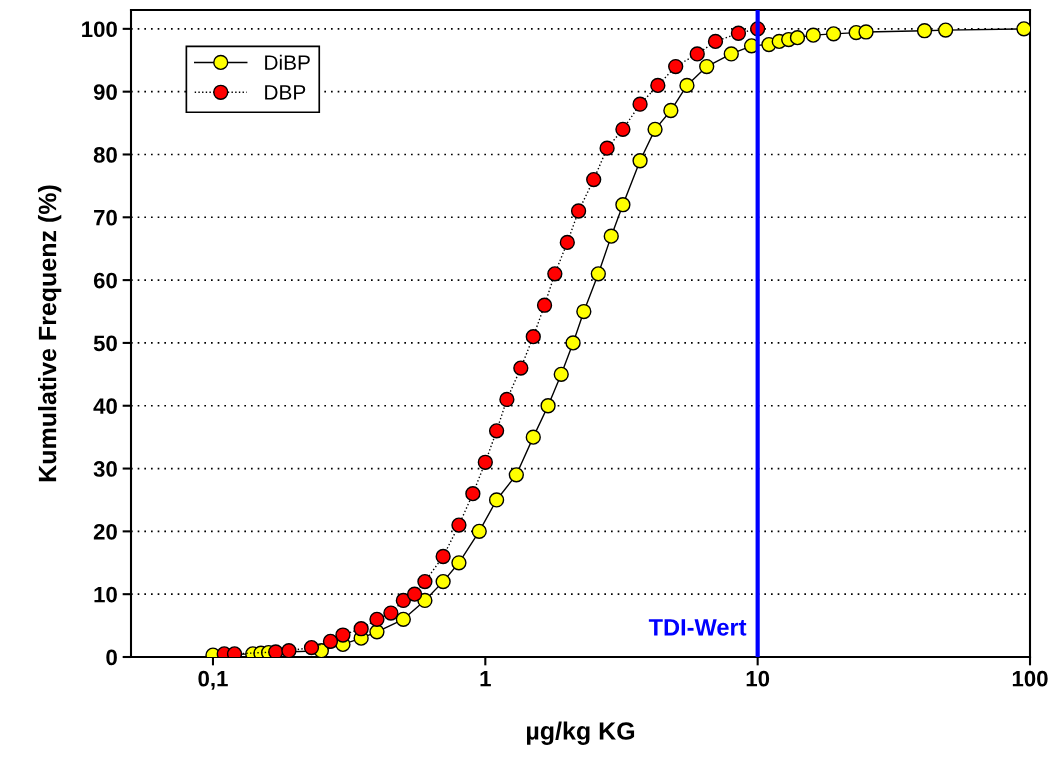 The height and width of the screenshot is (775, 1055). I want to click on y-tick-label: 70, so click(105, 217).